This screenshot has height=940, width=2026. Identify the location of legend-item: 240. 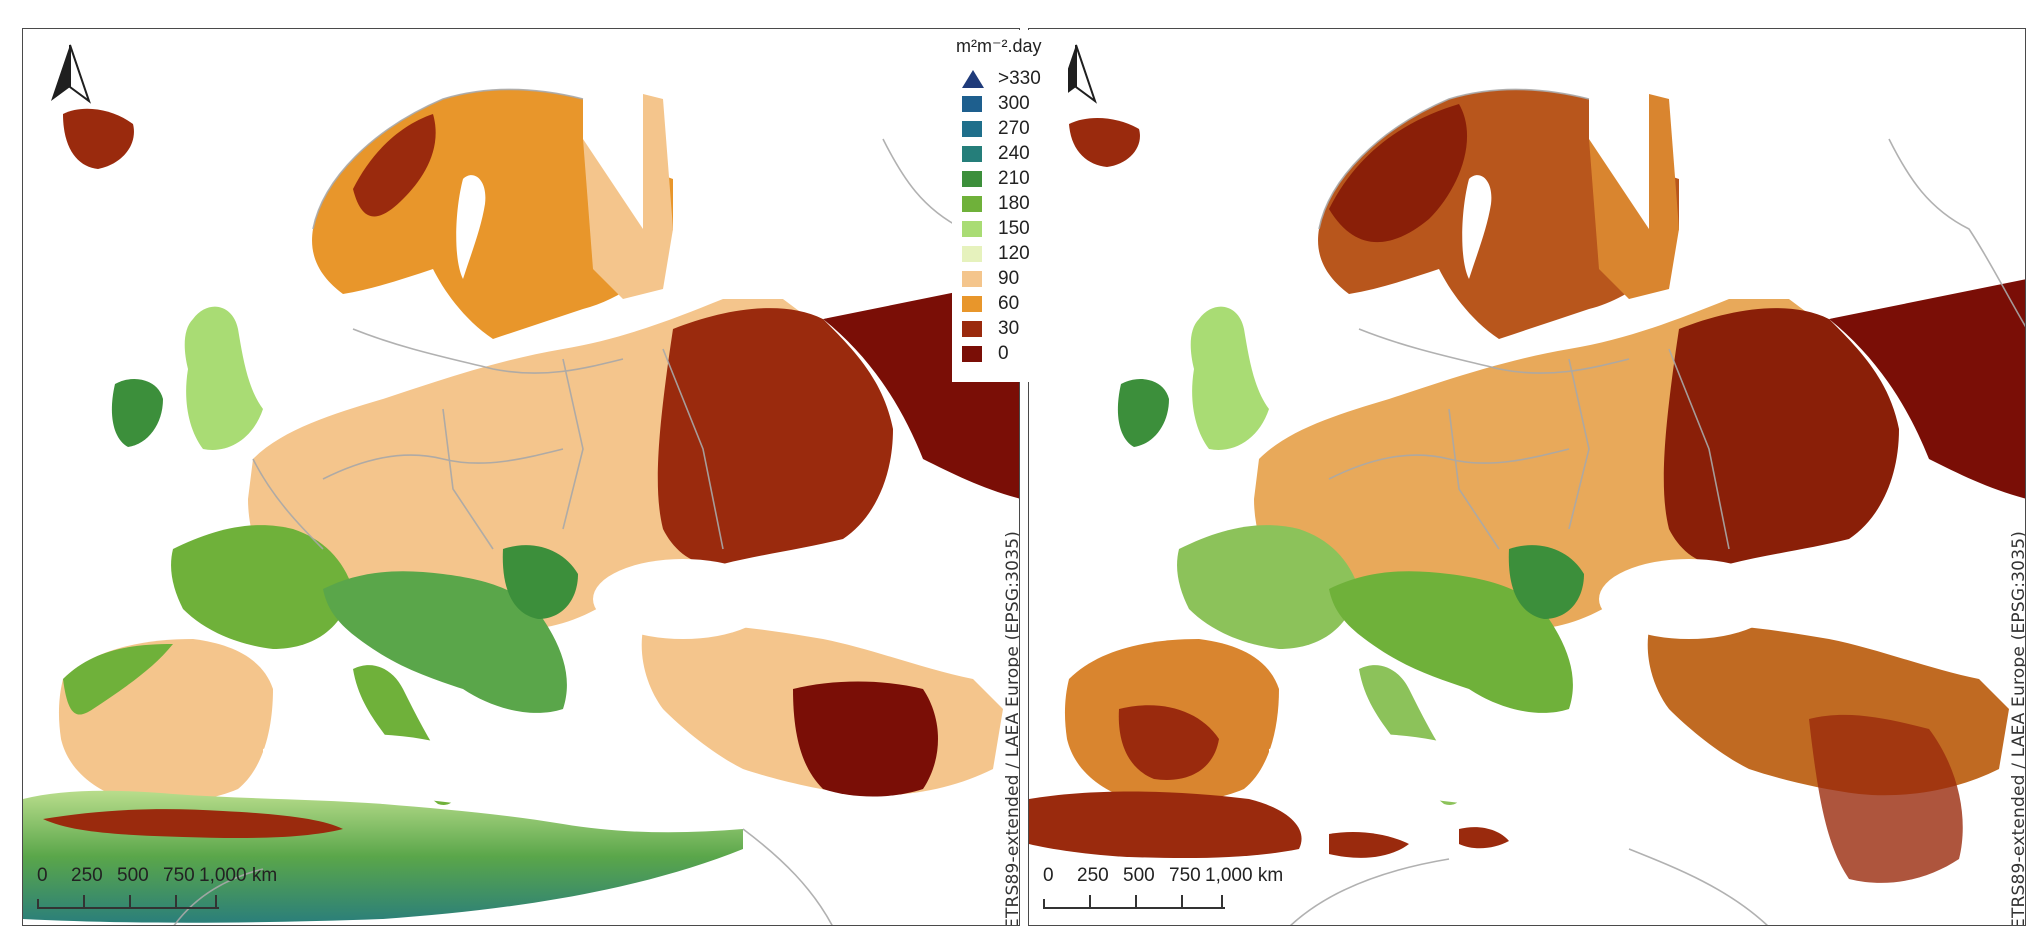
(1012, 155).